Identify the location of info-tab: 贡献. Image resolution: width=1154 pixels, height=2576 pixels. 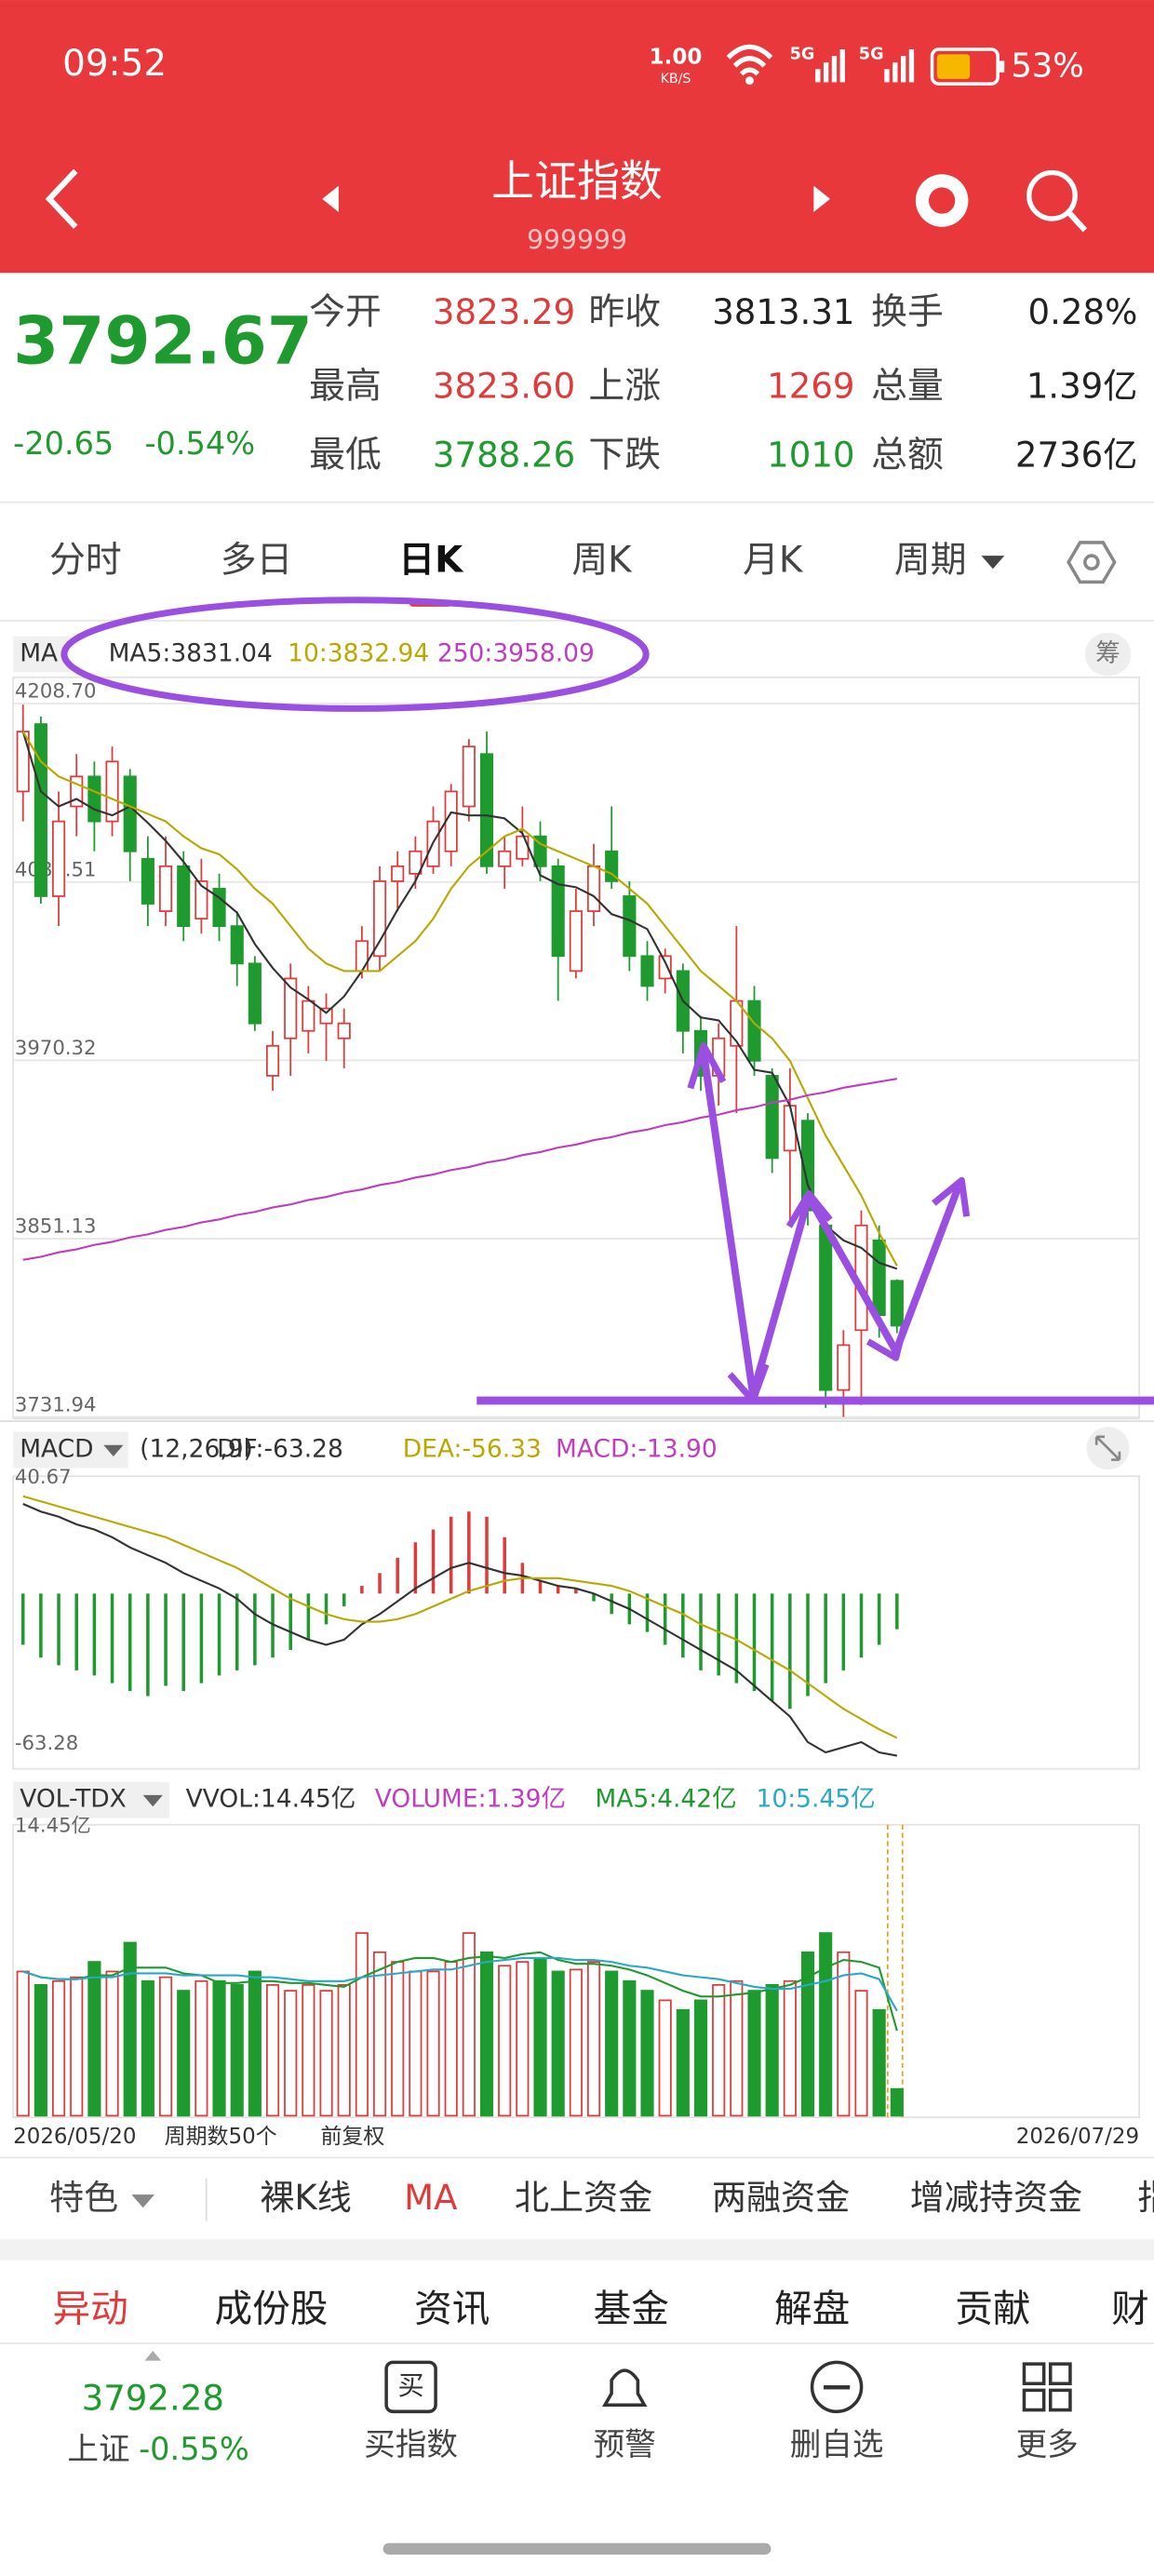
(993, 2309).